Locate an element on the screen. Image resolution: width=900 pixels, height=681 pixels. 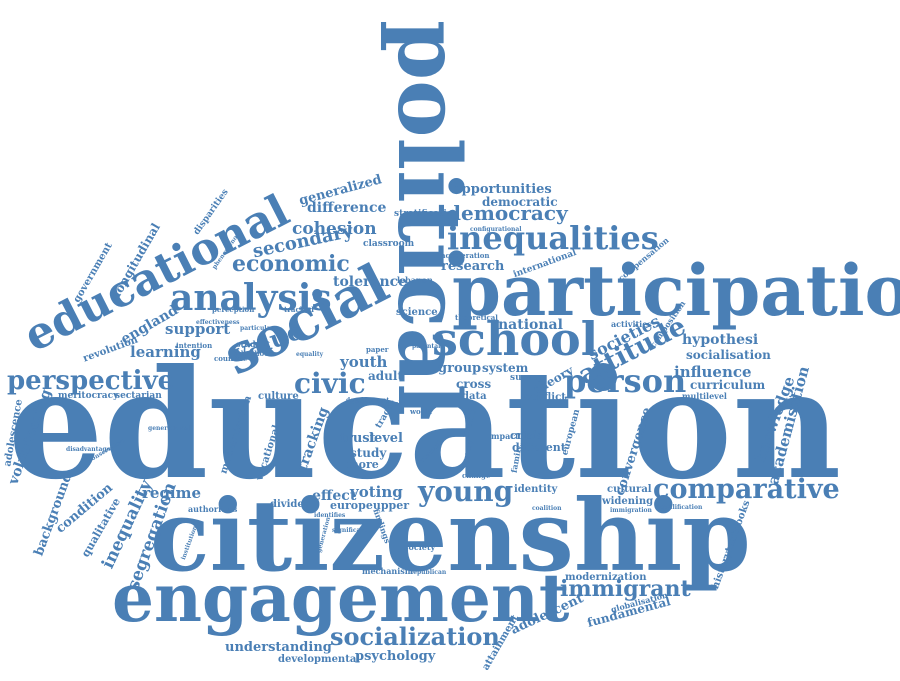
word-comparative: comparative is located at coordinates (746, 489).